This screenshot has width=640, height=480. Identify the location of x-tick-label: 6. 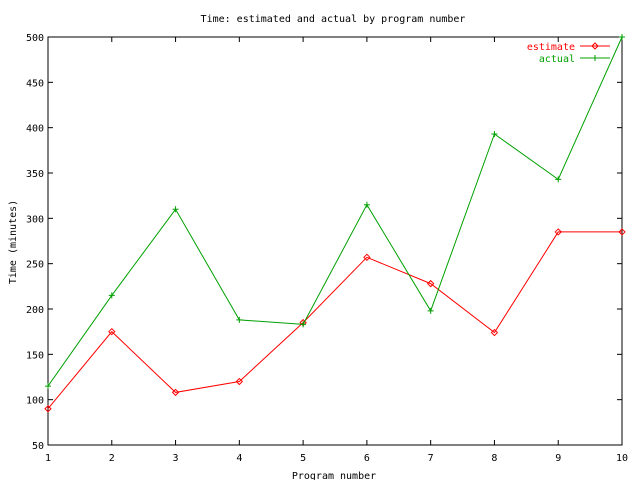
(367, 458).